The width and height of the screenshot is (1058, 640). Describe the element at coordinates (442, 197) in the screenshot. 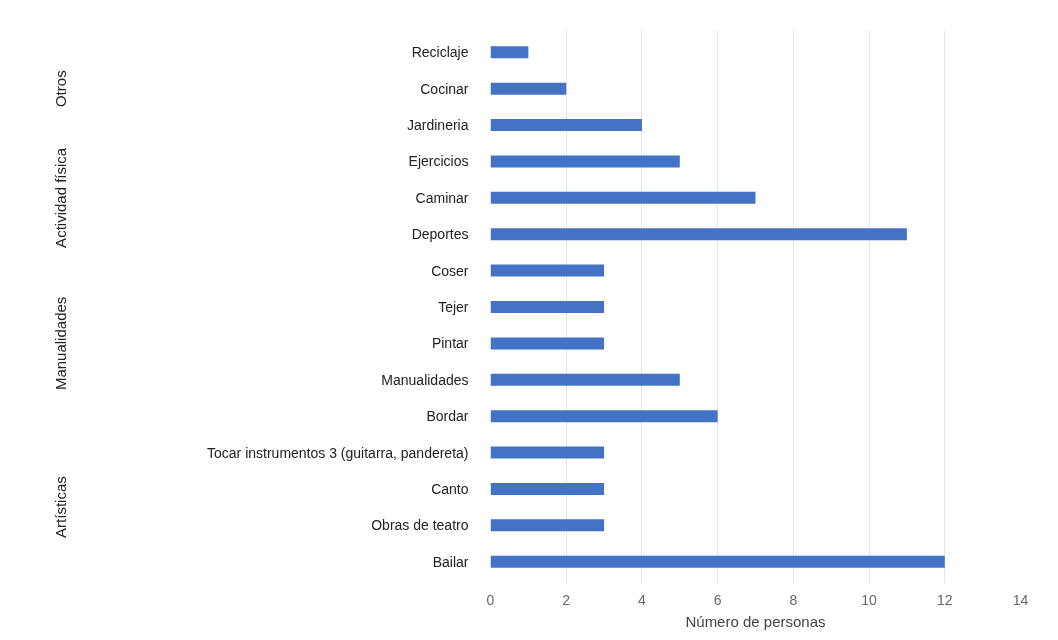

I see `y-tick-label: Caminar` at that location.